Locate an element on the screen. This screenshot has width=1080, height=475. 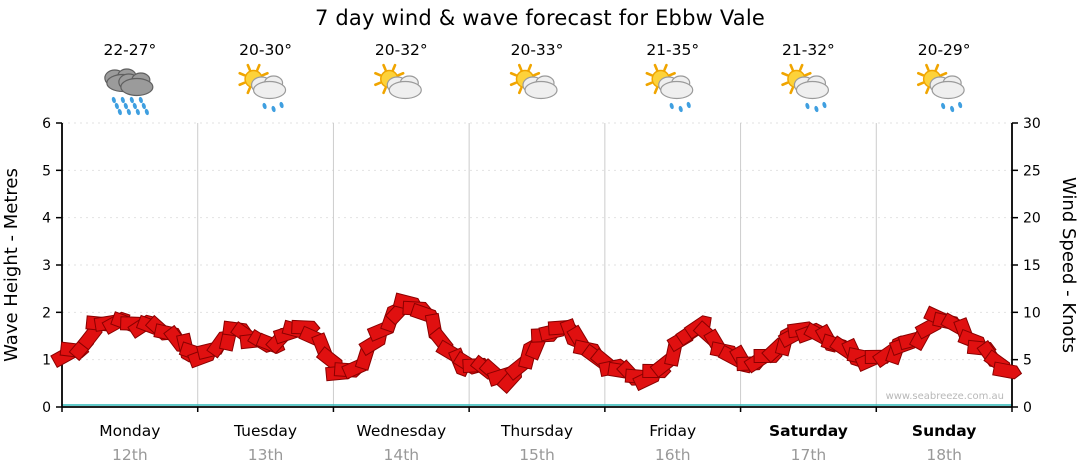
day-date: 14th is located at coordinates (401, 455).